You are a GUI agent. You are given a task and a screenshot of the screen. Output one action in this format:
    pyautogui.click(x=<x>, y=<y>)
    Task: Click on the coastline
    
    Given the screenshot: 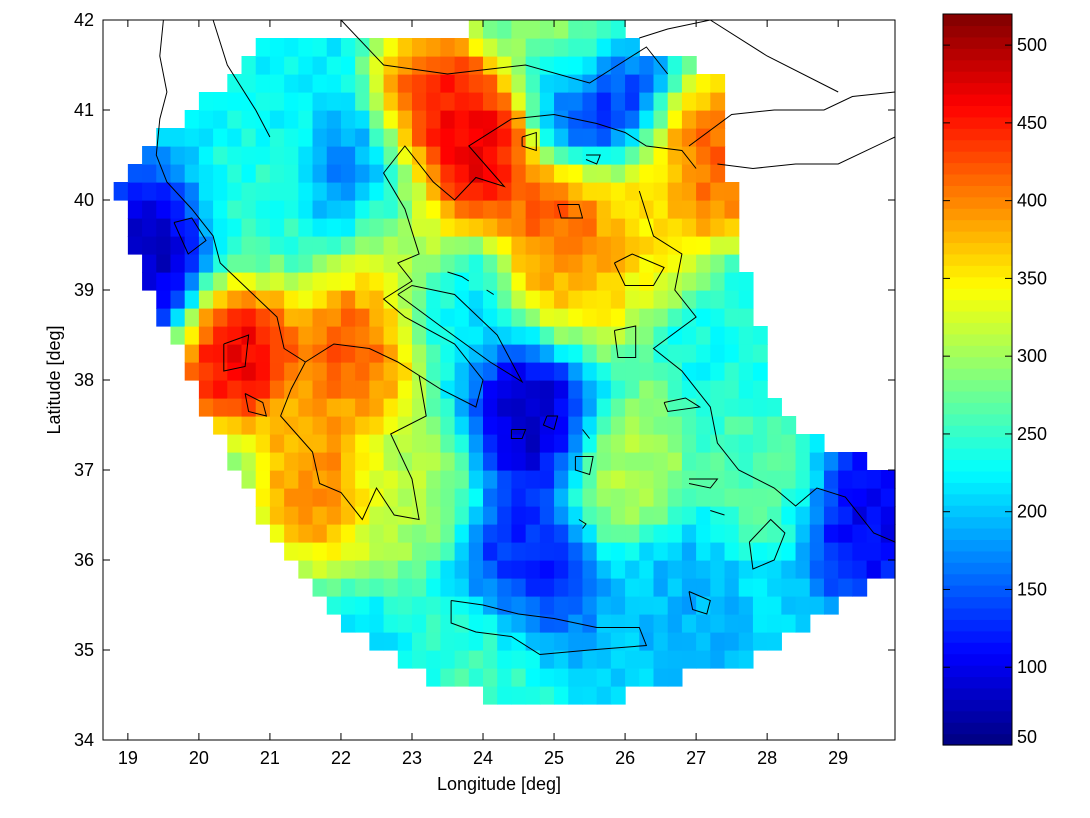 What is the action you would take?
    pyautogui.click(x=639, y=269)
    